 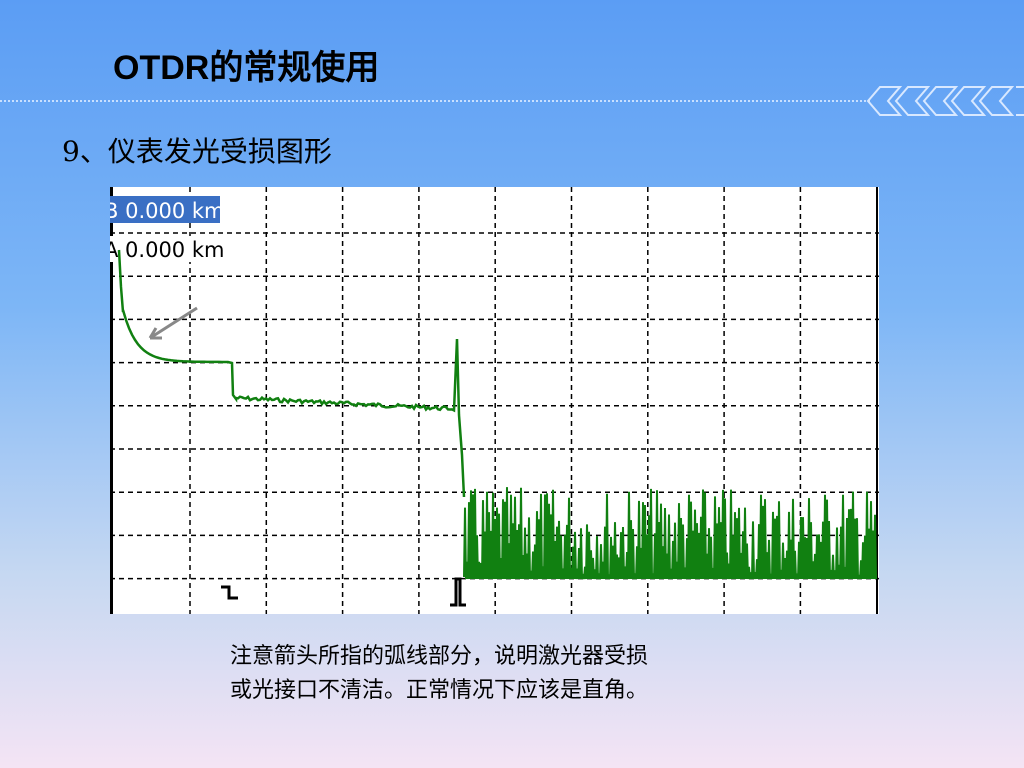 What do you see at coordinates (291, 373) in the screenshot?
I see `trace-line` at bounding box center [291, 373].